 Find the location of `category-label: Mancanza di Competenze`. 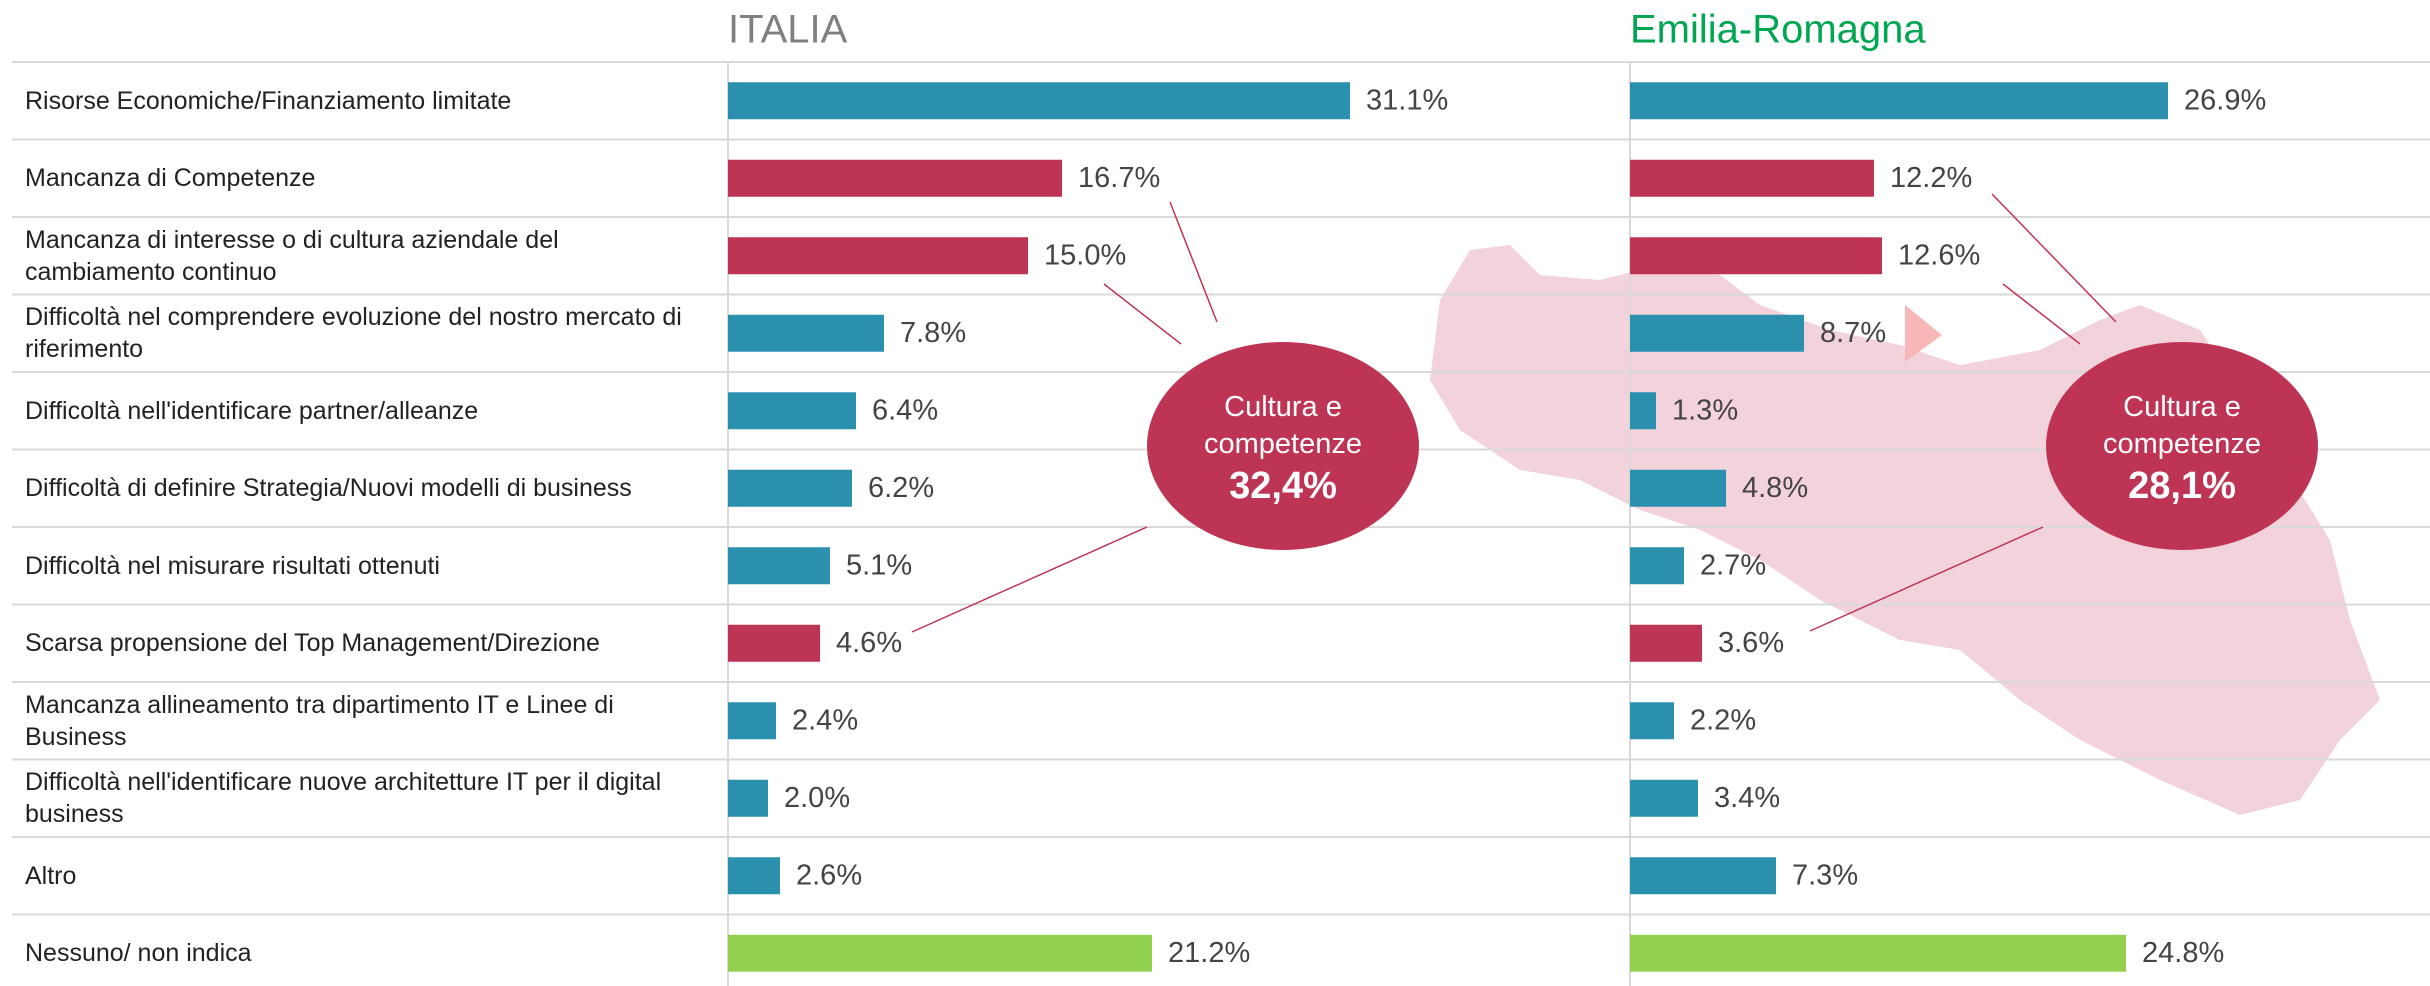

category-label: Mancanza di Competenze is located at coordinates (170, 178).